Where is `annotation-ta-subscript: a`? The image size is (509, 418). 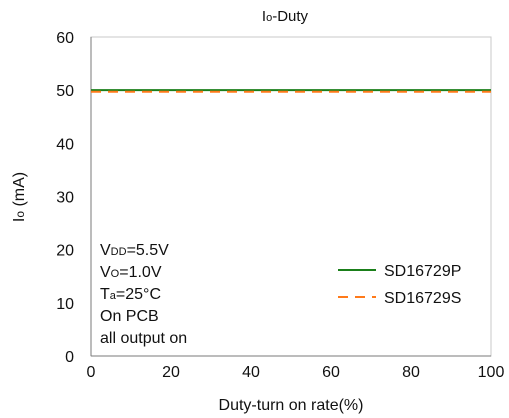
annotation-ta-subscript: a is located at coordinates (113, 296).